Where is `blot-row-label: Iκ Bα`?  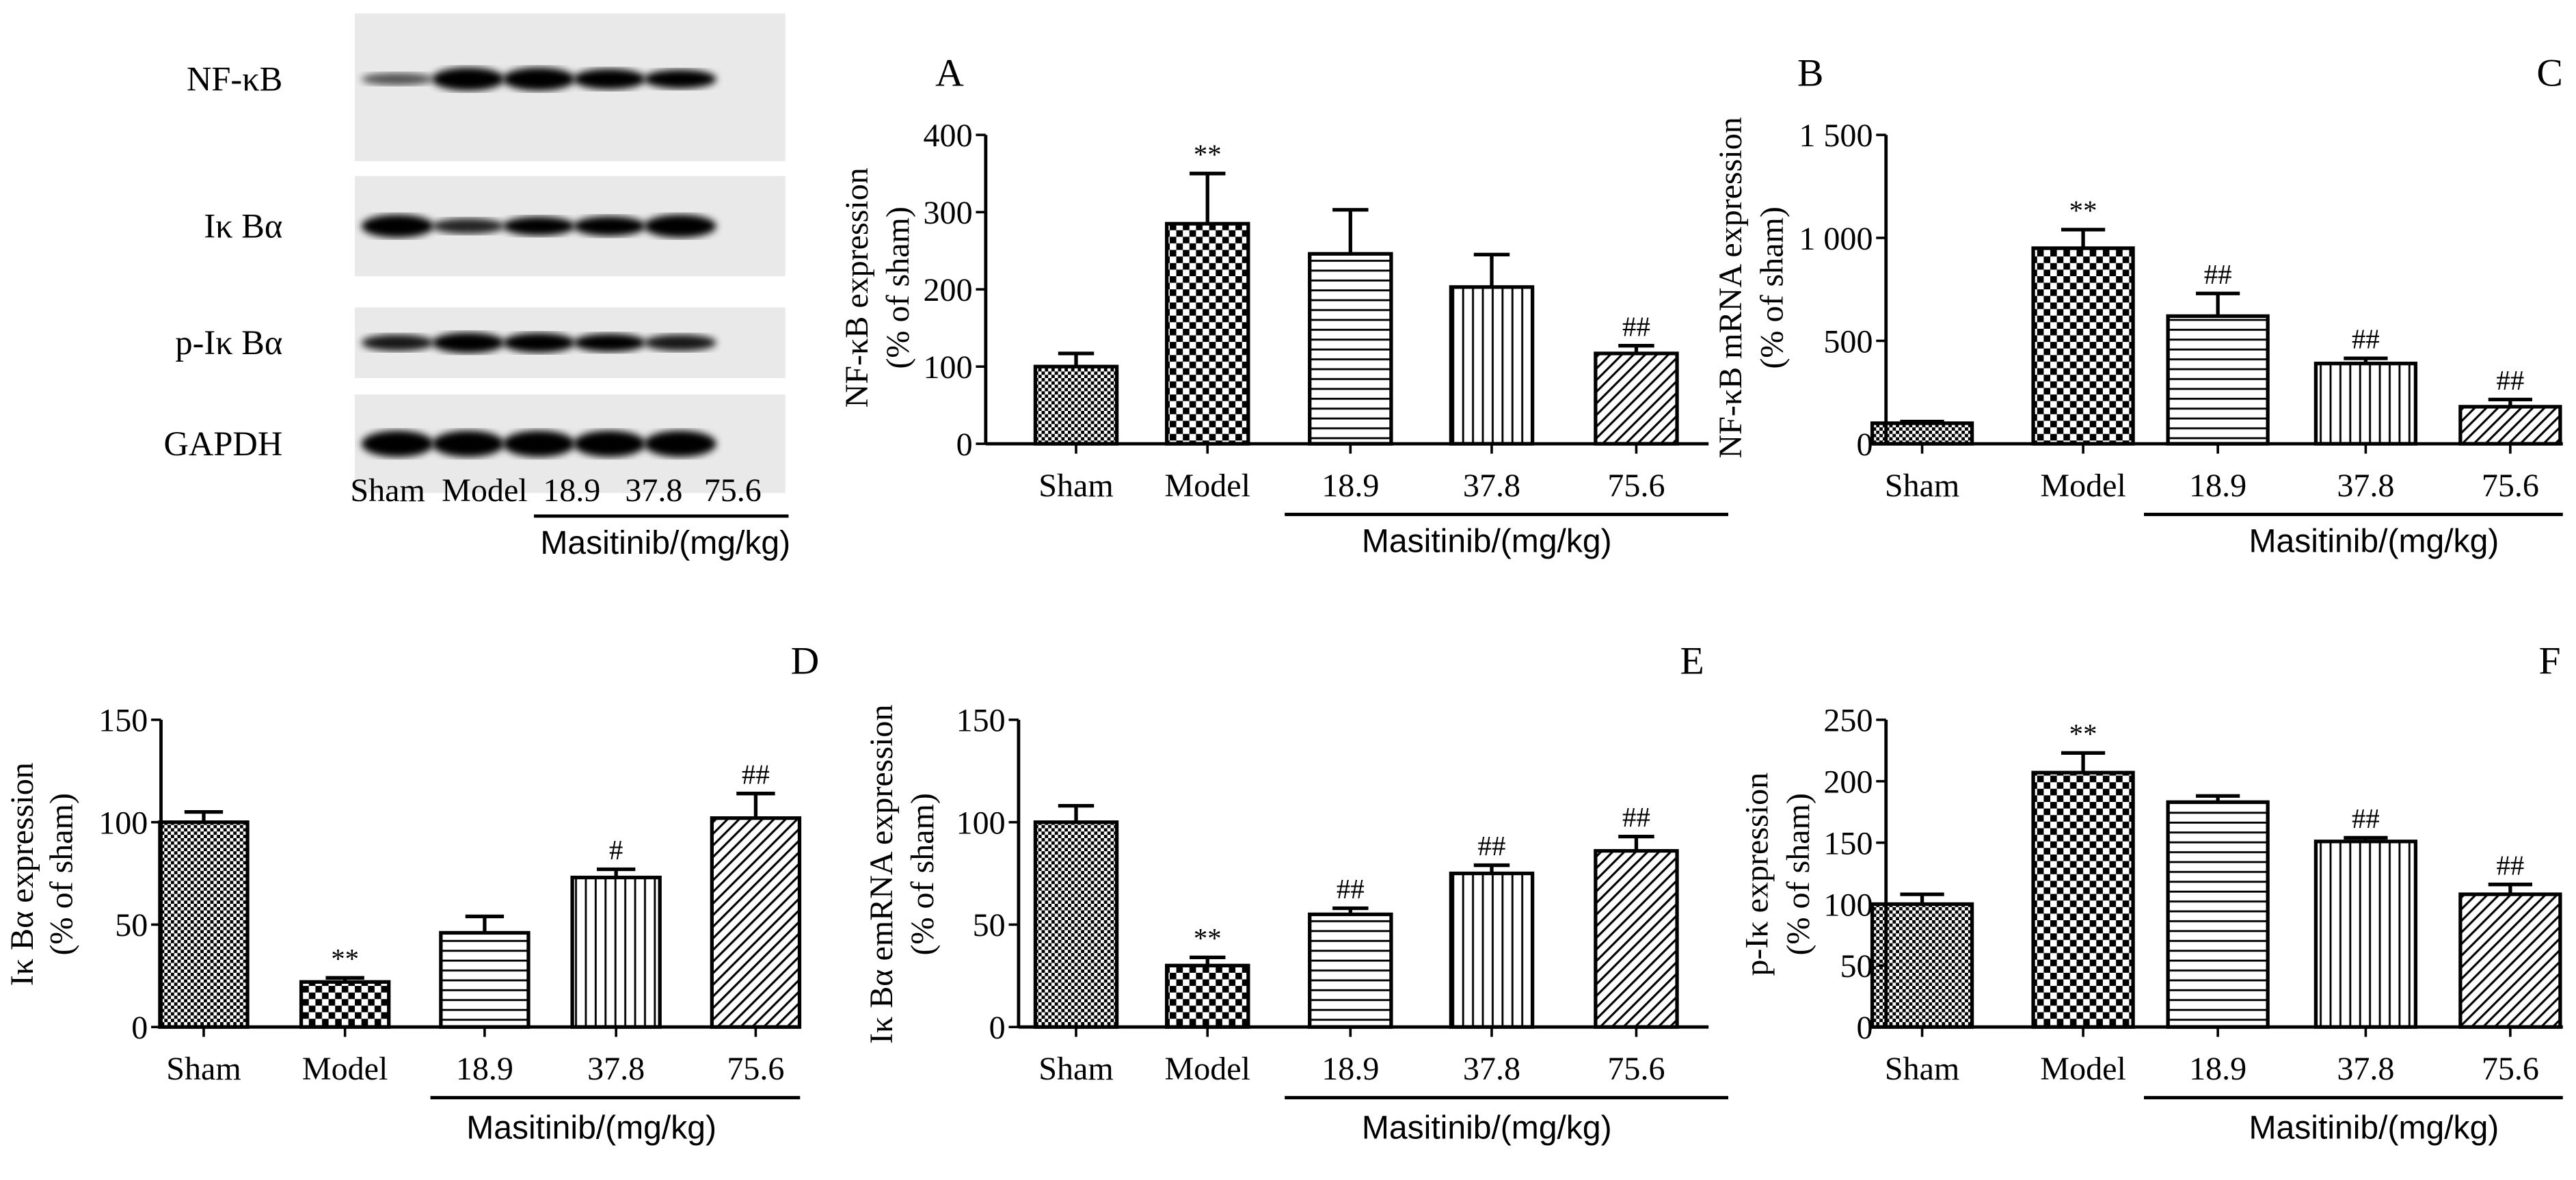 blot-row-label: Iκ Bα is located at coordinates (243, 226).